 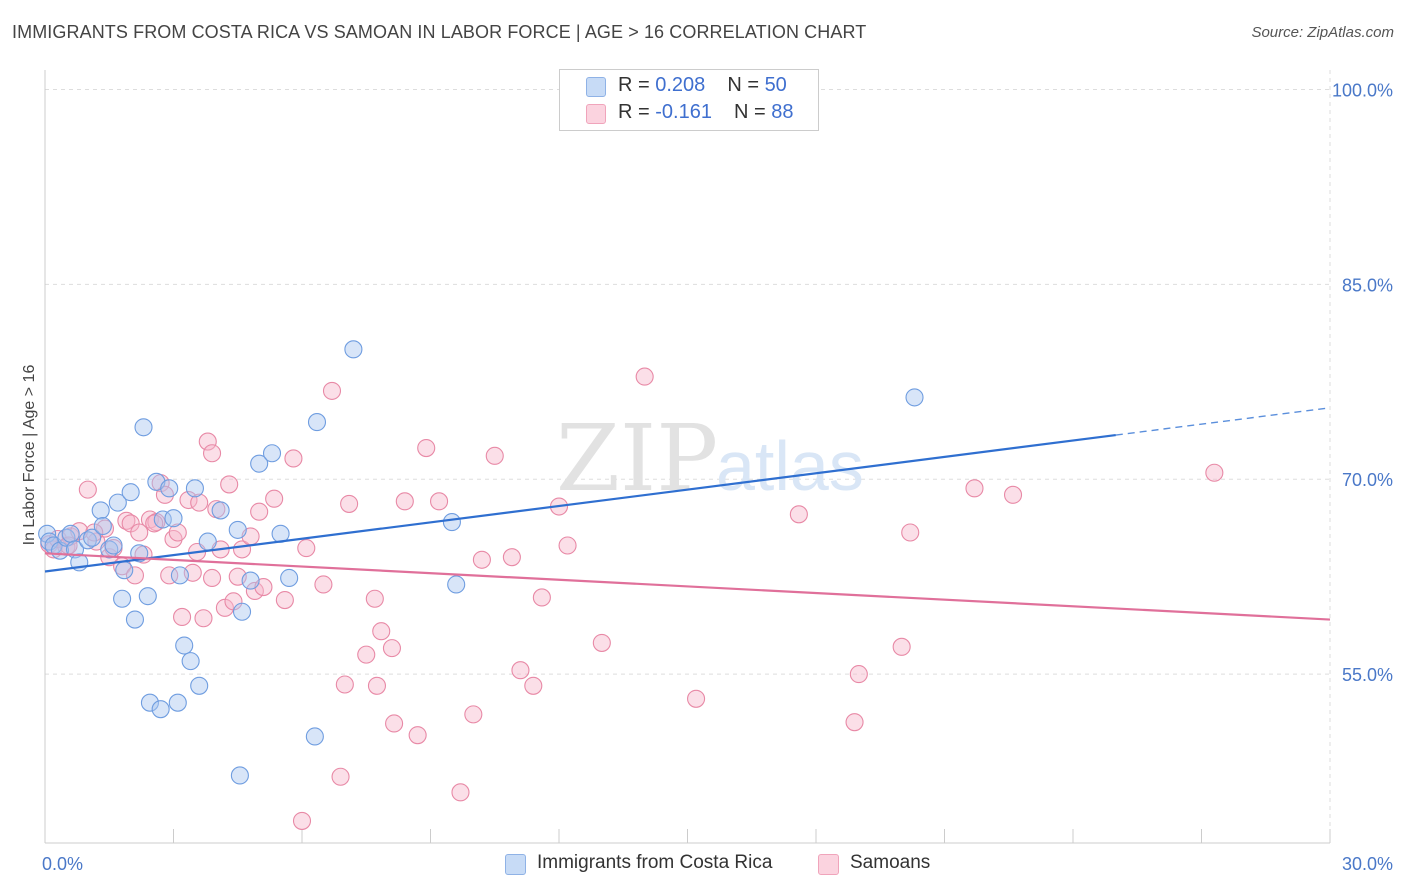 I want to click on bottom-legend-label: Samoans, so click(x=890, y=862).